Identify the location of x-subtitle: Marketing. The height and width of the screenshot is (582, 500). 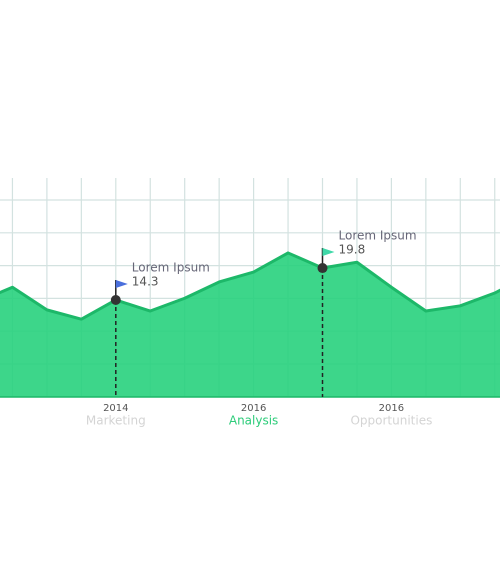
(116, 421).